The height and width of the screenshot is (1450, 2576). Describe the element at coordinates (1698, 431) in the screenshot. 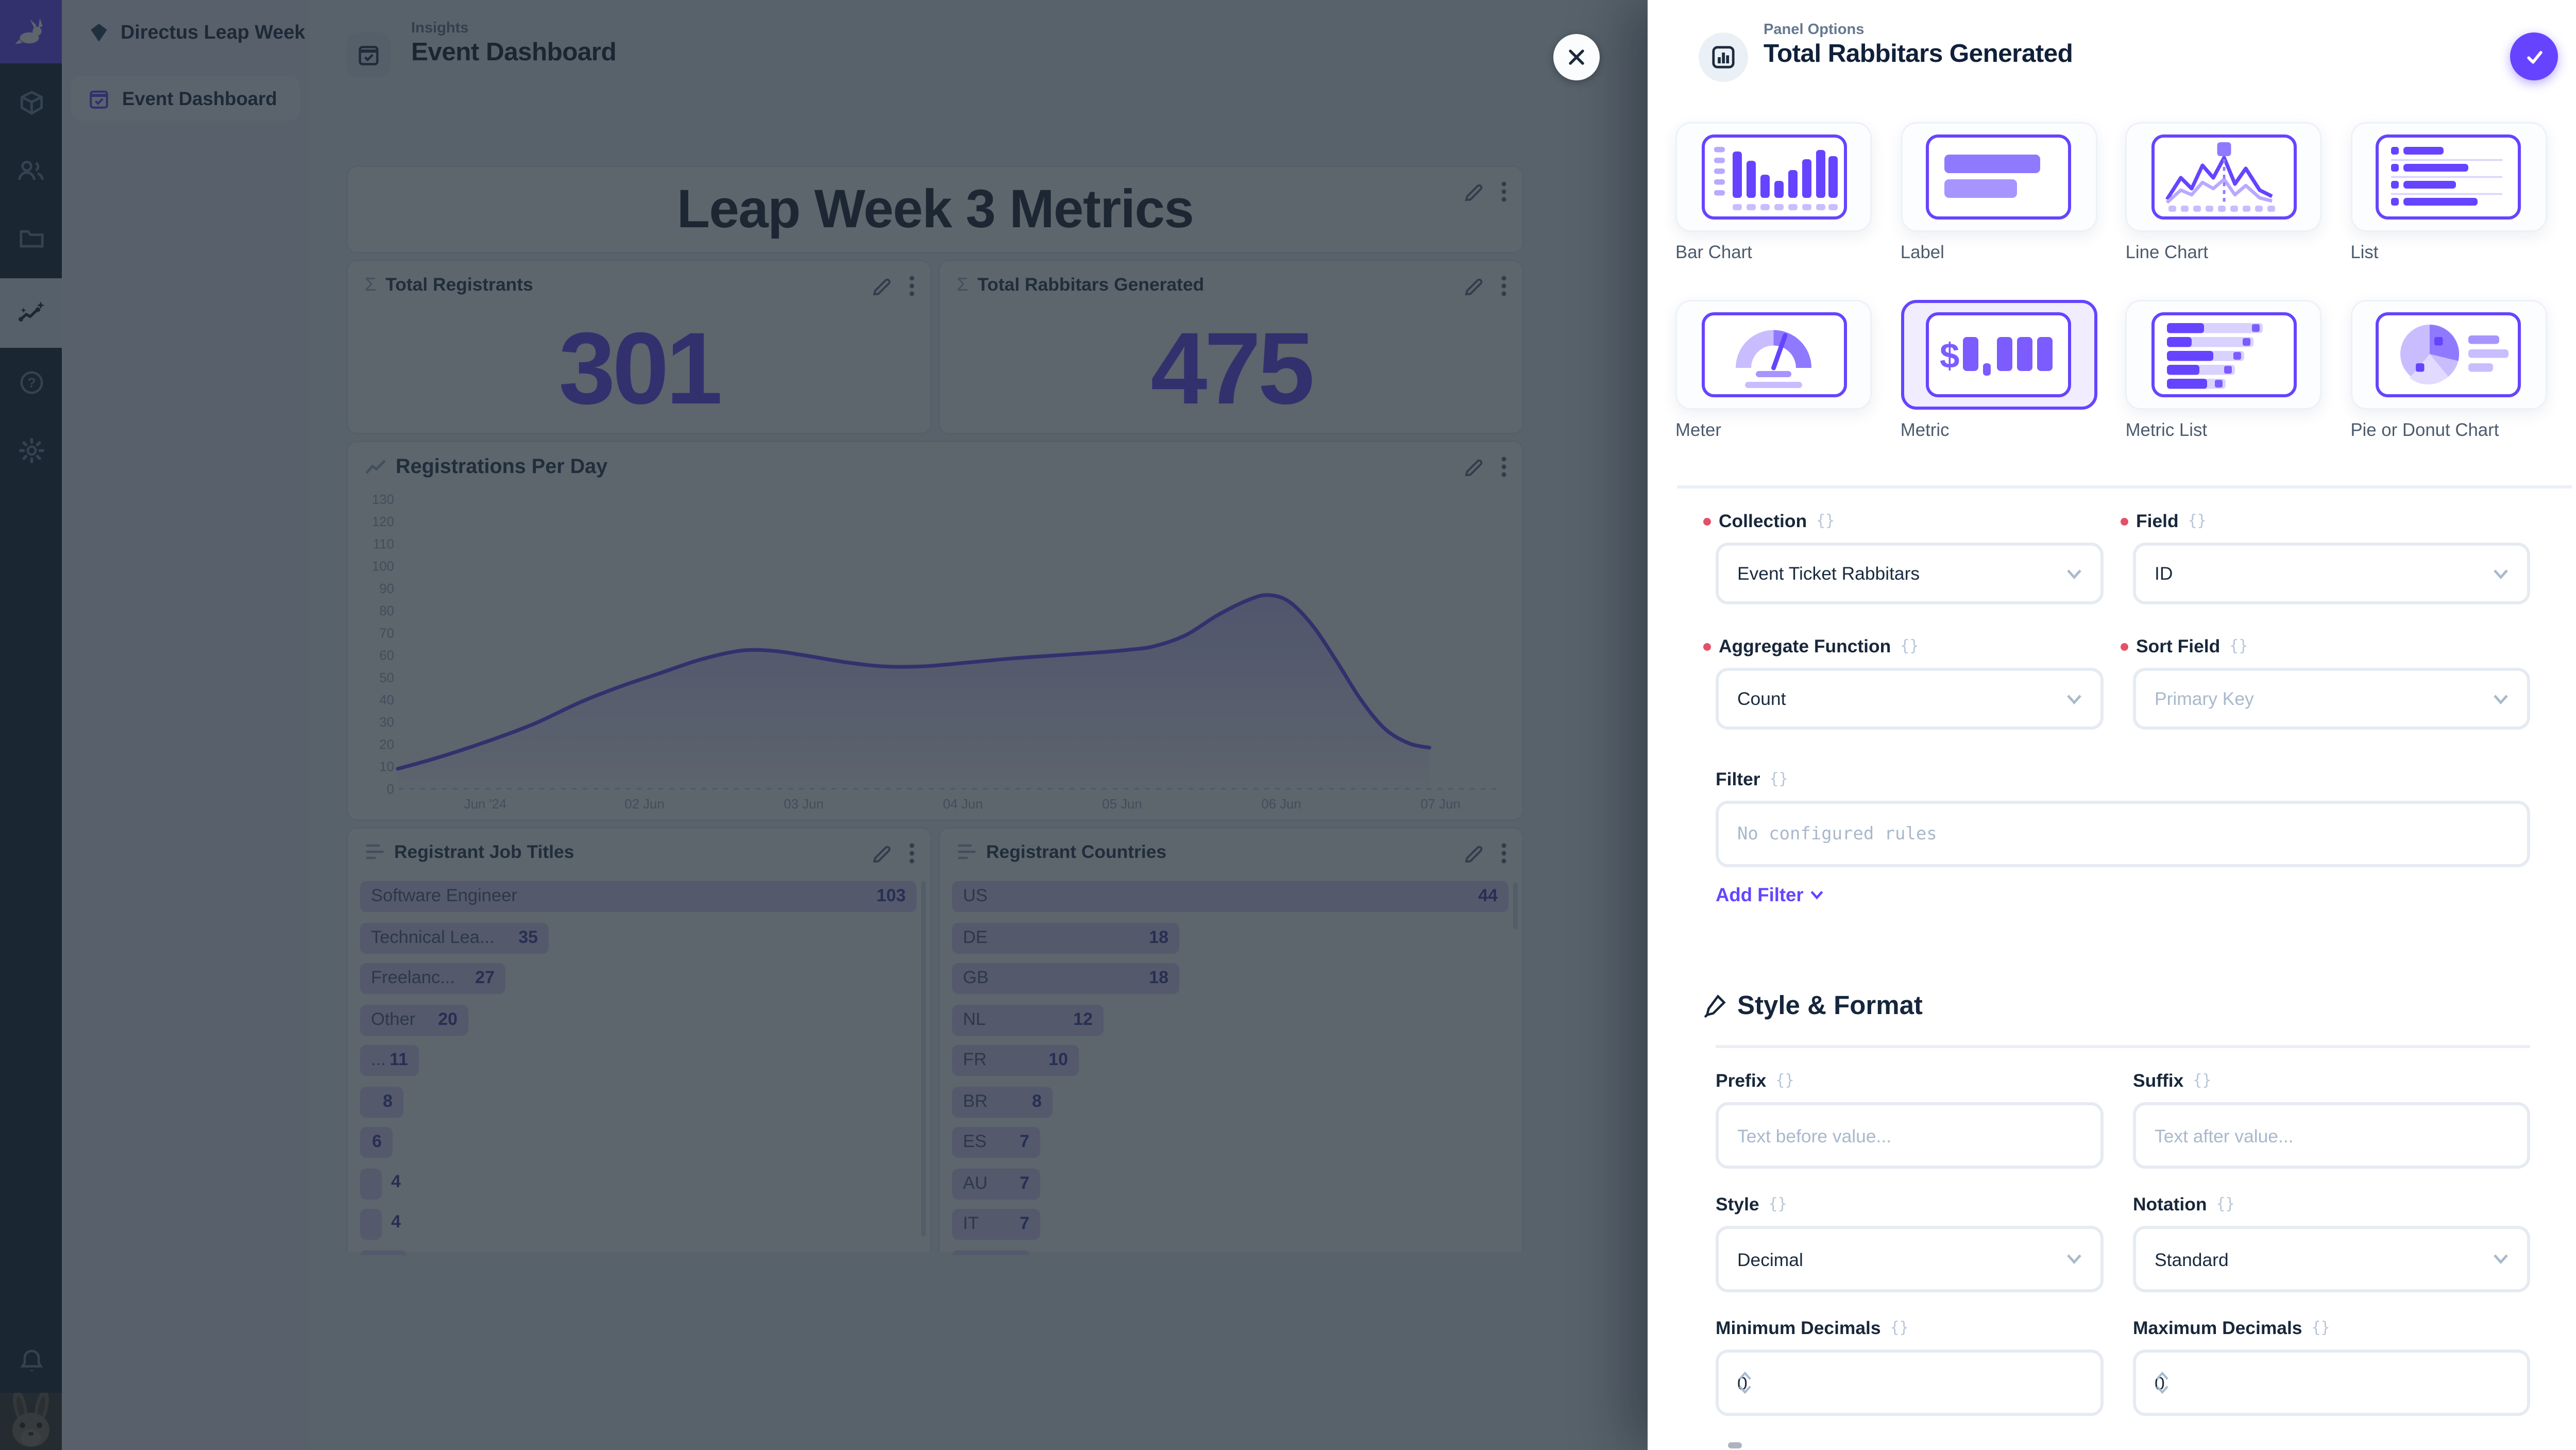

I see `panel-type-label: Meter` at that location.